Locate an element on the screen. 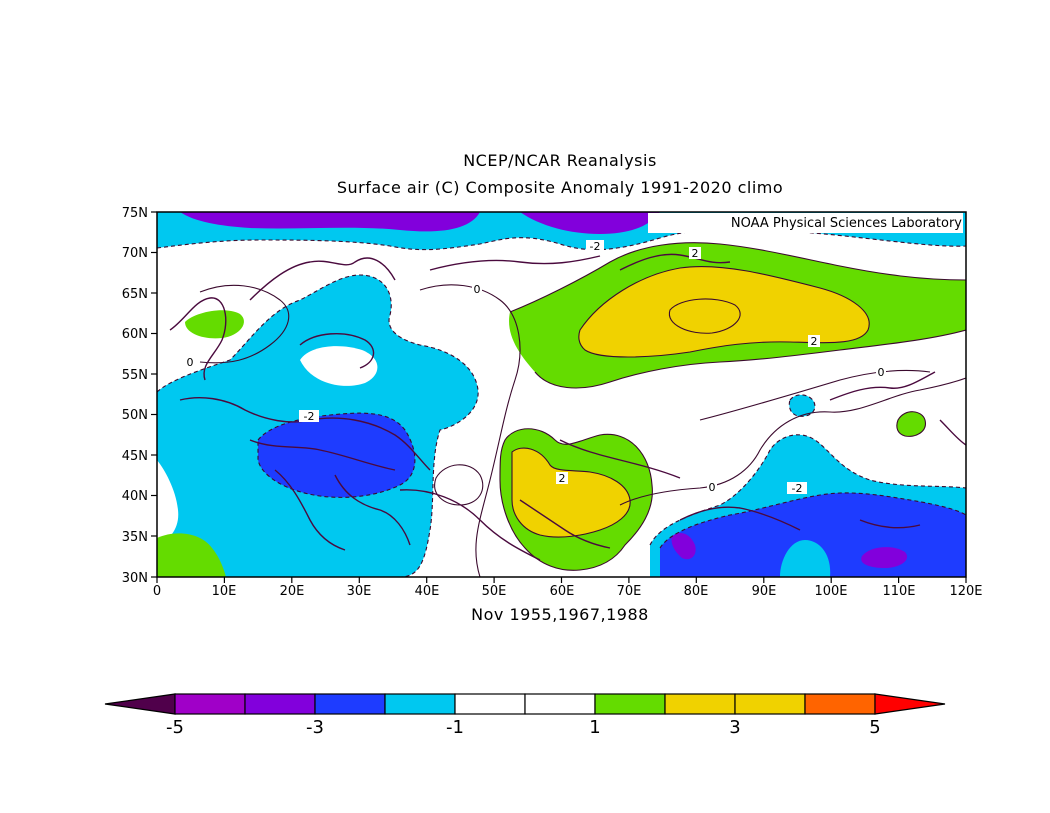  lon-tick-label: 20E is located at coordinates (292, 591).